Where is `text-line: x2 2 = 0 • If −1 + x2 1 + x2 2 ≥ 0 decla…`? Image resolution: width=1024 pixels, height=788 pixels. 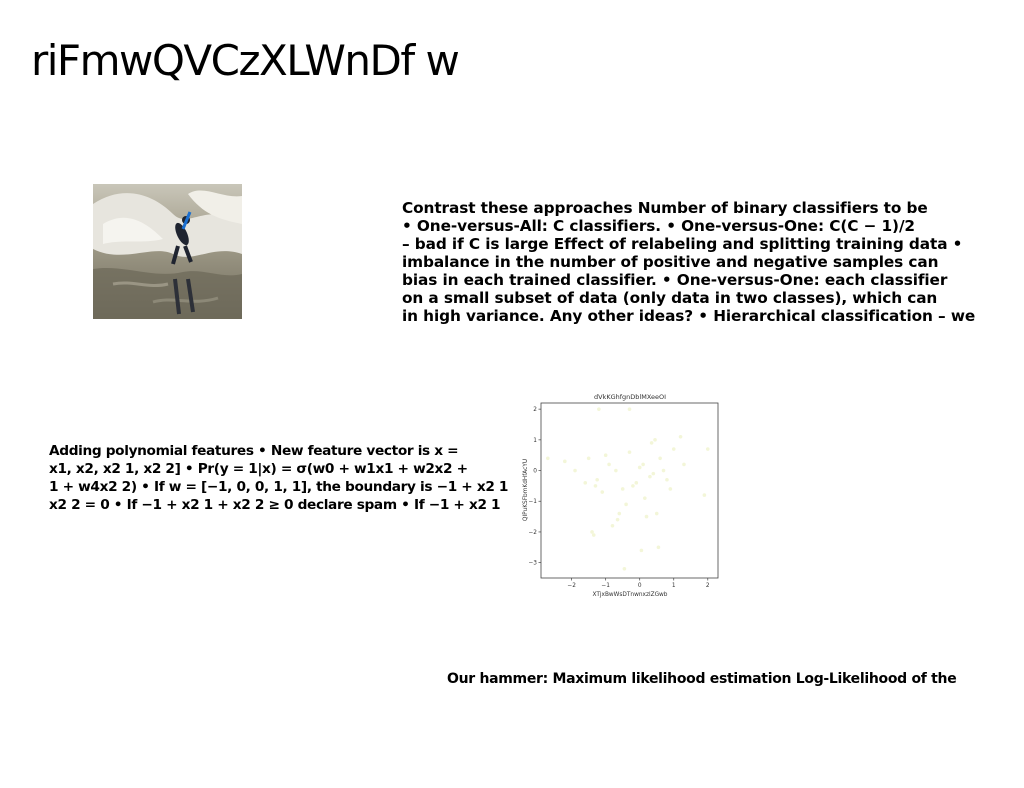 text-line: x2 2 = 0 • If −1 + x2 1 + x2 2 ≥ 0 decla… is located at coordinates (275, 505).